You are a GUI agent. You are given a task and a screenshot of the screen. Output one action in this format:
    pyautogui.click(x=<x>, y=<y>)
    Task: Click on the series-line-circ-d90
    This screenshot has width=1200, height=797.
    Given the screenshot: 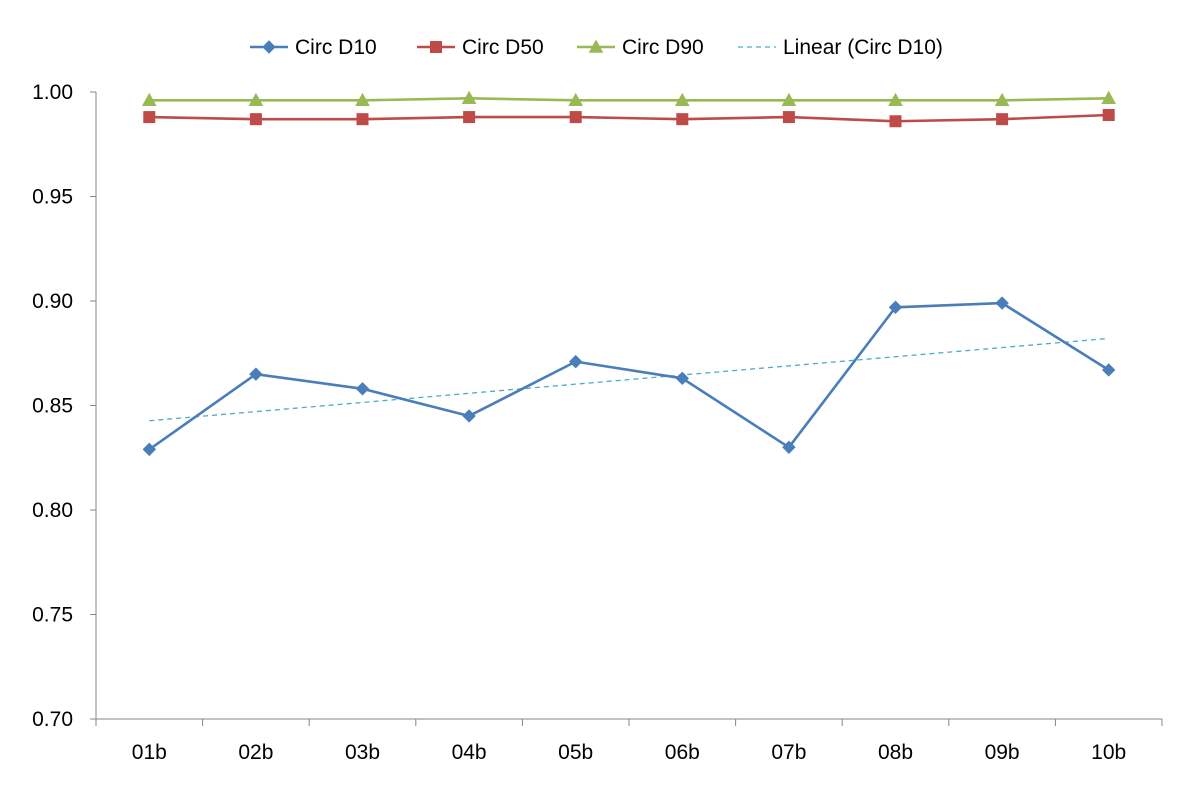 What is the action you would take?
    pyautogui.click(x=629, y=99)
    